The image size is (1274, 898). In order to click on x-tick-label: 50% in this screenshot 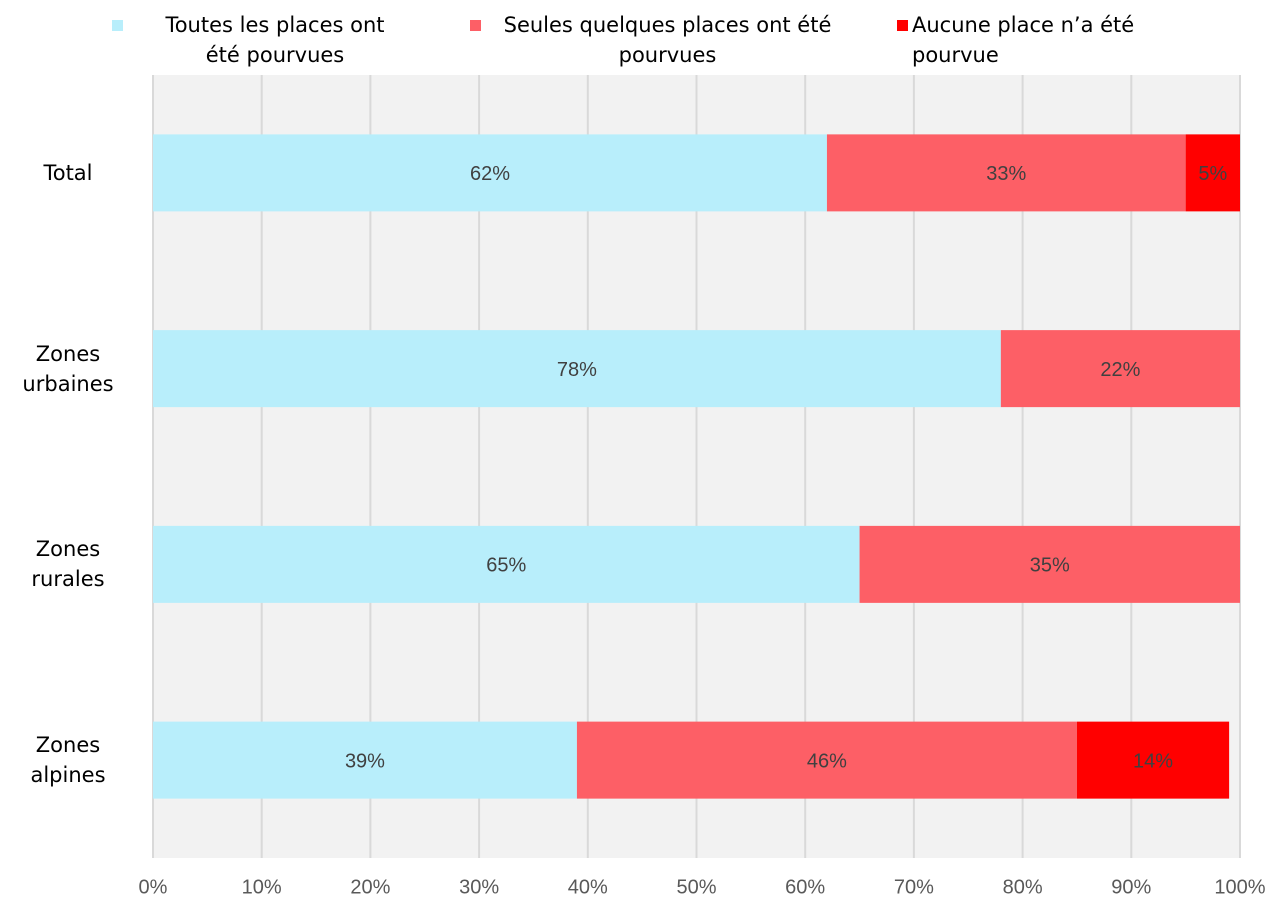, I will do `click(696, 887)`.